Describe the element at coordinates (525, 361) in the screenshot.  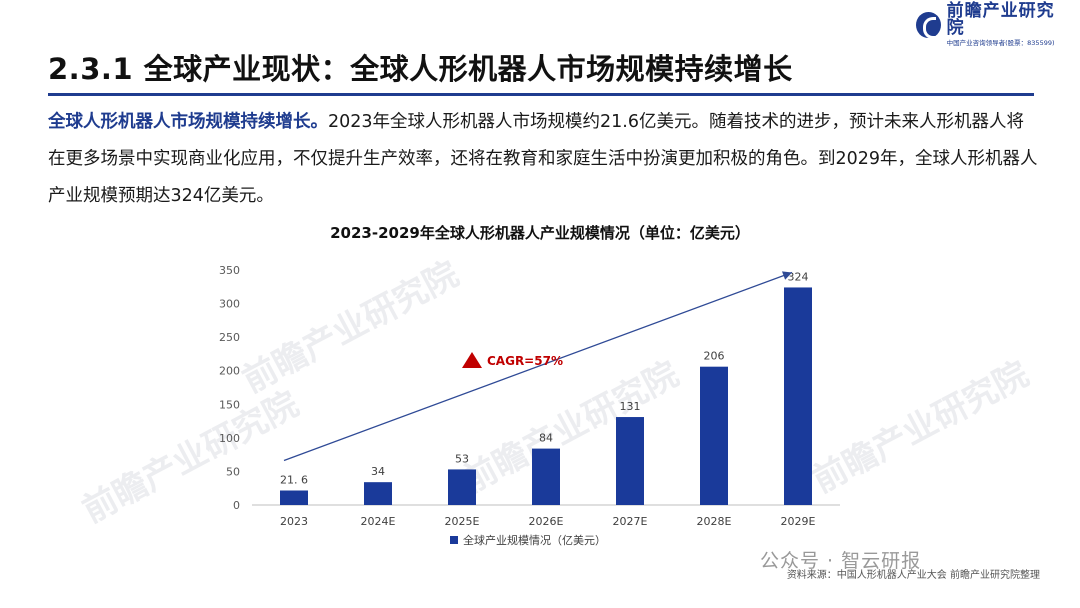
I see `cagr-annotation: CAGR=57%` at that location.